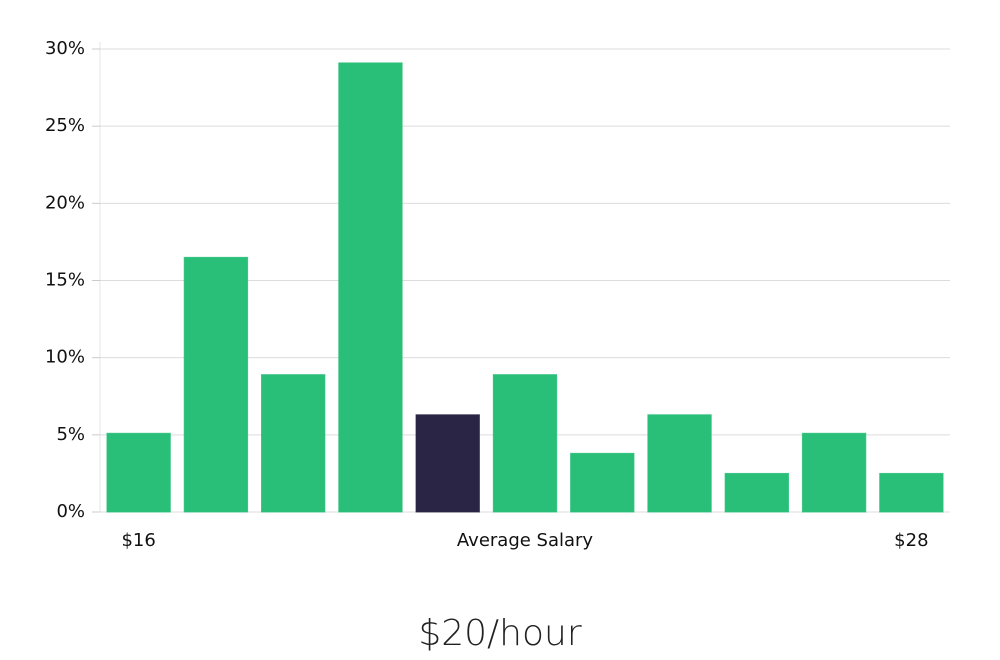 This screenshot has width=1000, height=660. Describe the element at coordinates (500, 633) in the screenshot. I see `average-salary-value: $20/hour` at that location.